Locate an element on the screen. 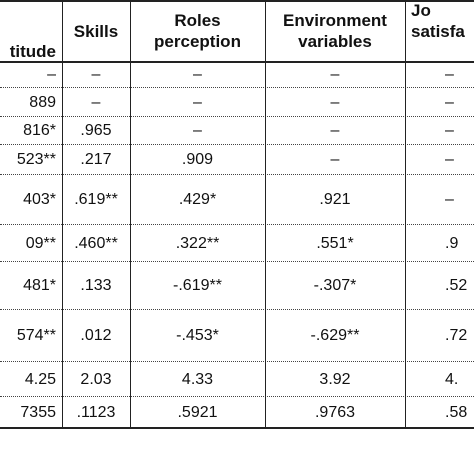  header-cell: Skills is located at coordinates (96, 31).